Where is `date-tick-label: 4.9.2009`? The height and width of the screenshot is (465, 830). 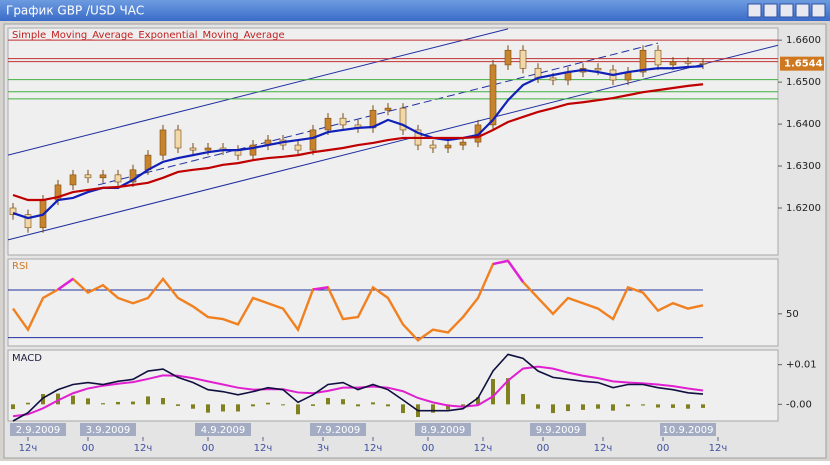
date-tick-label: 4.9.2009 is located at coordinates (223, 430).